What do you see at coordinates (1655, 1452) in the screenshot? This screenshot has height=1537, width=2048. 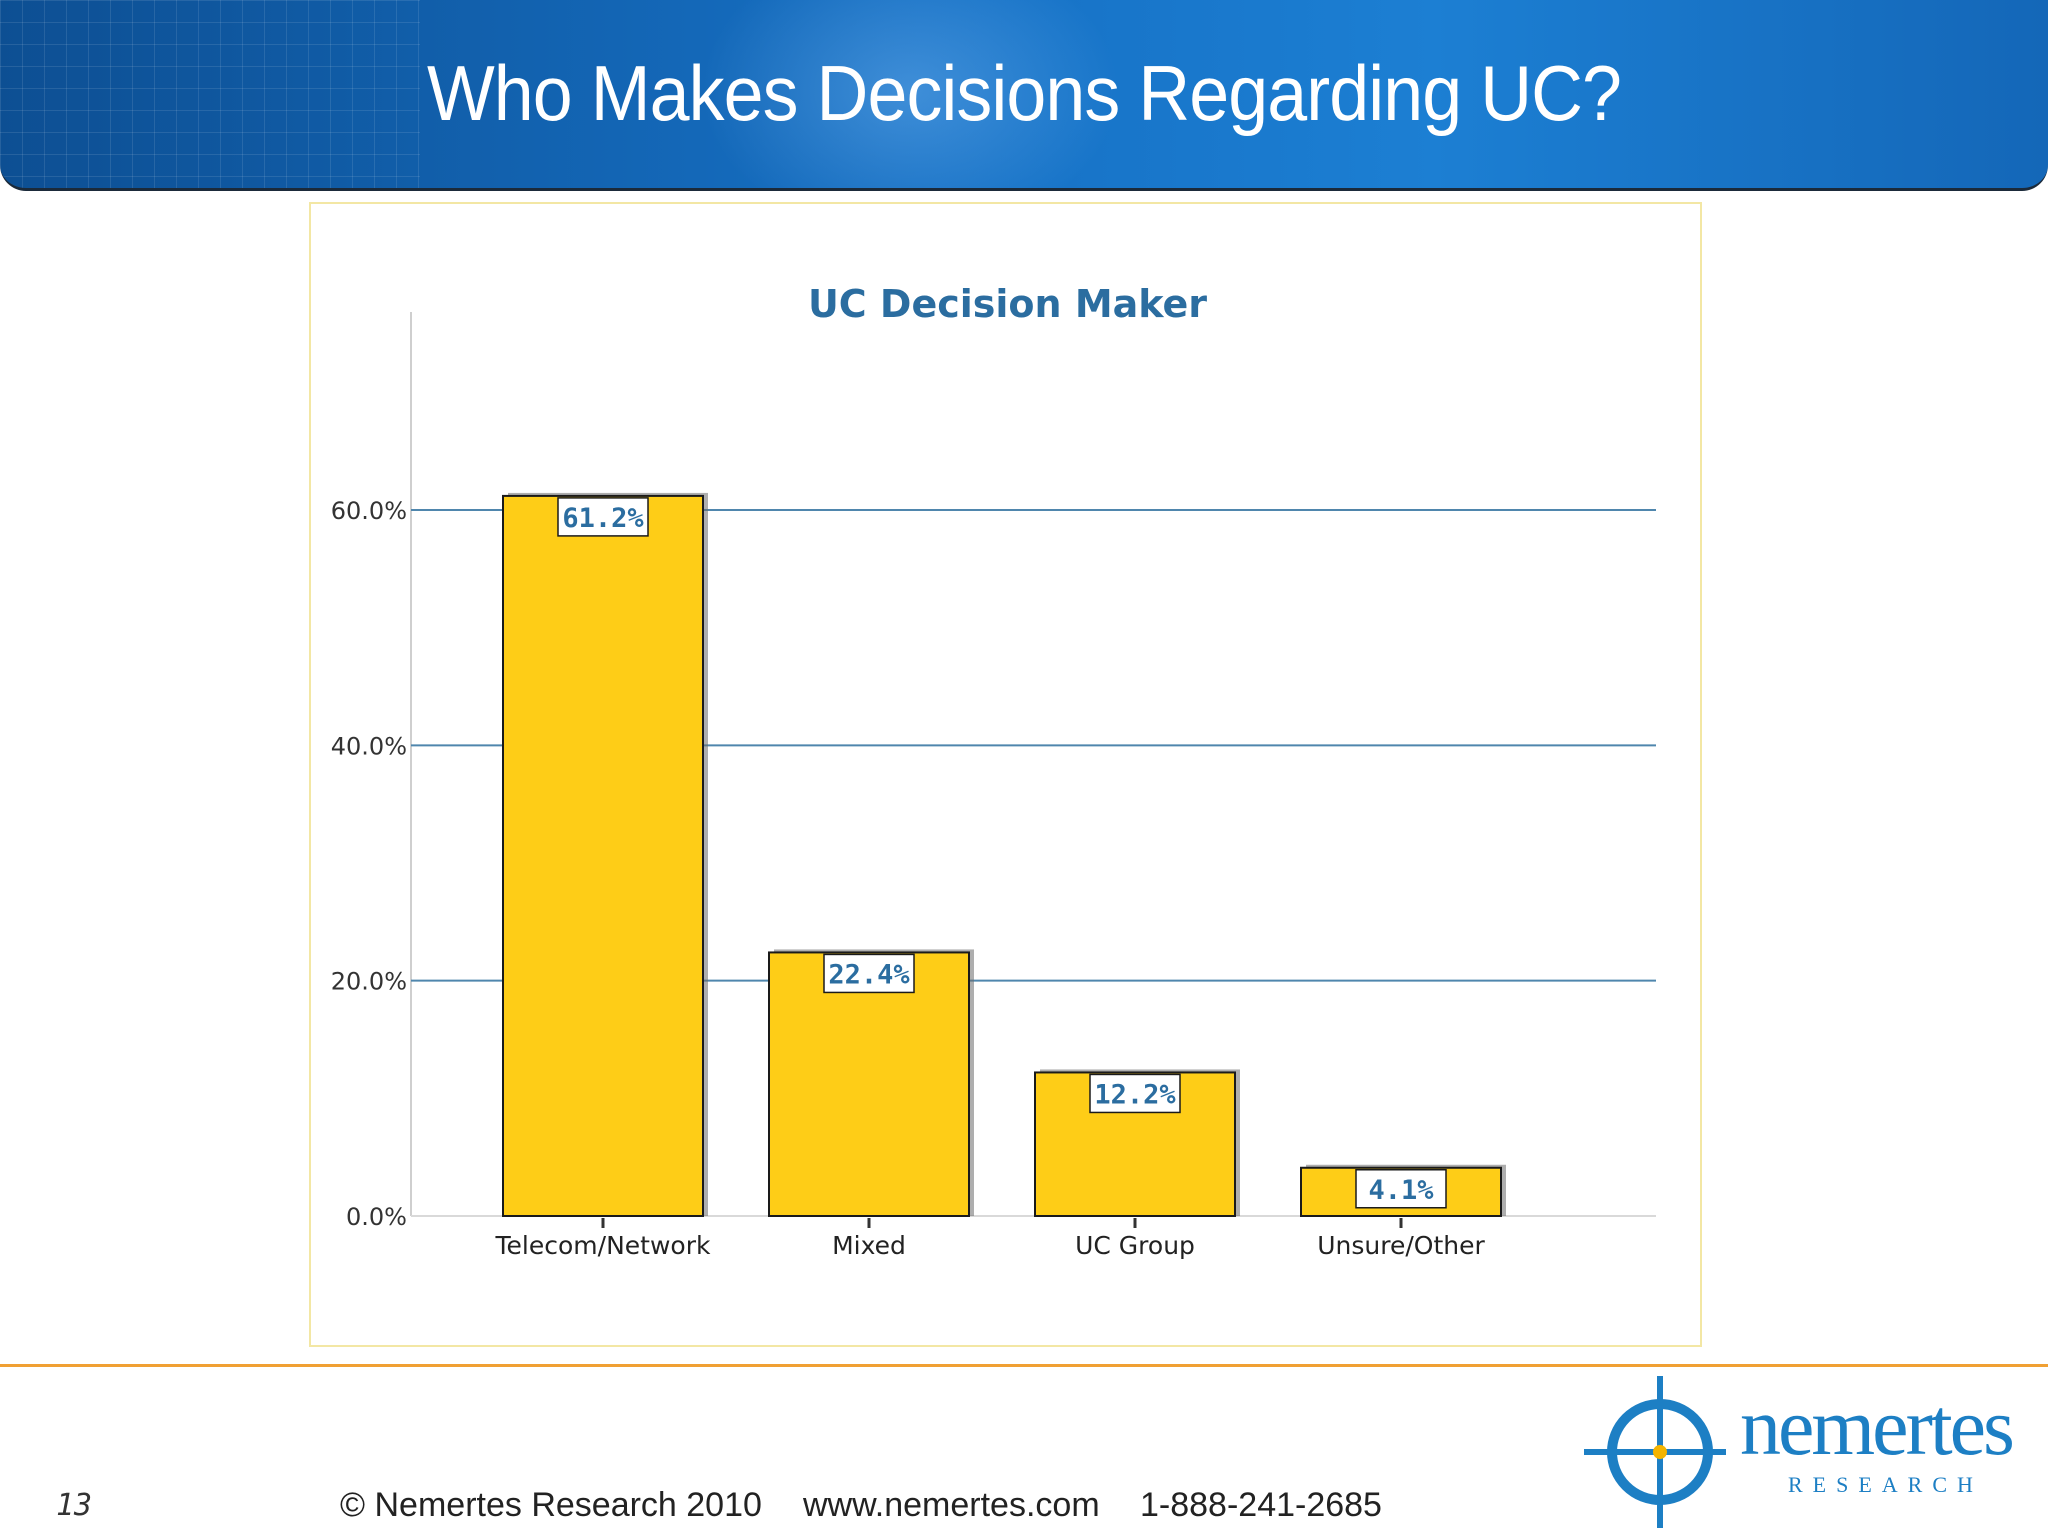 I see `compass-logo-icon` at bounding box center [1655, 1452].